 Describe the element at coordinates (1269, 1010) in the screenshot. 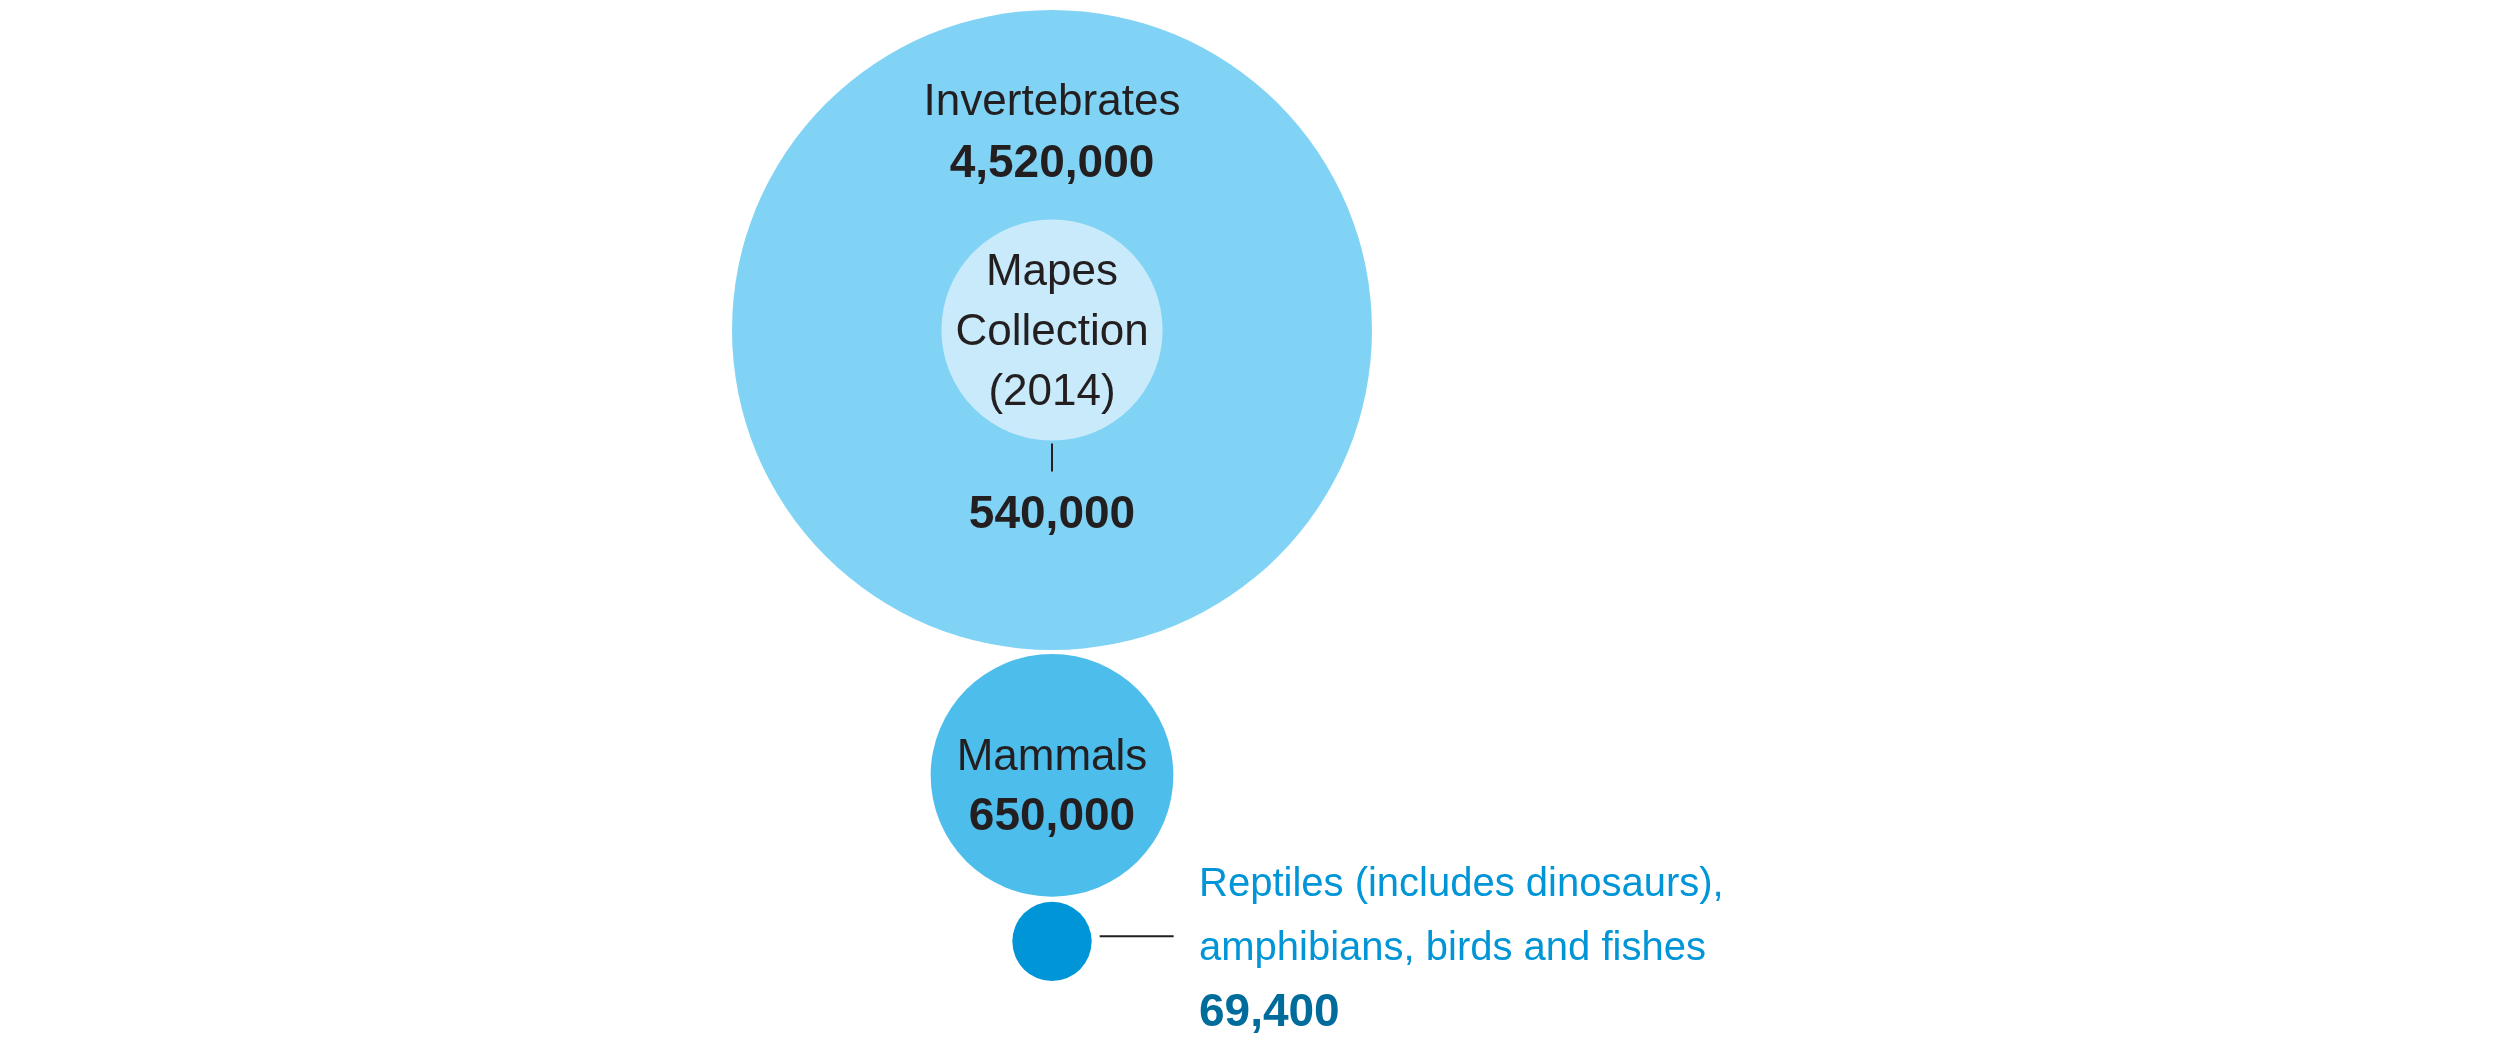

I see `data-label: 69,400` at that location.